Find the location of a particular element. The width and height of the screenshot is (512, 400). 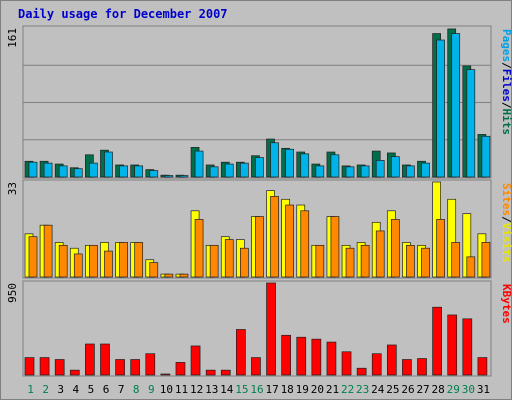

x-tick-label: 16 is located at coordinates (256, 389).